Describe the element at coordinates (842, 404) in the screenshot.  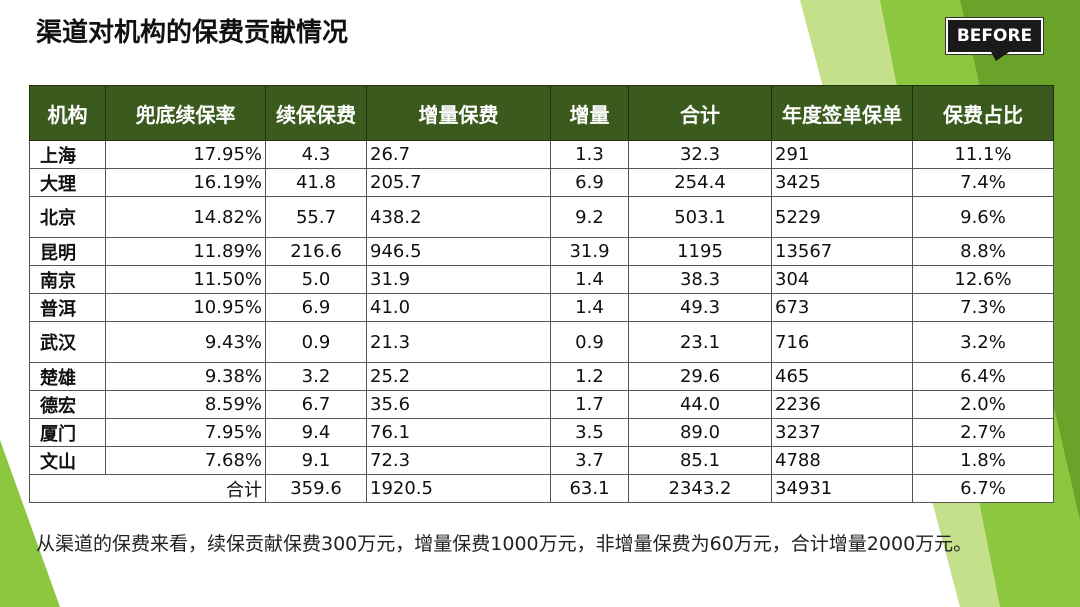
I see `annual-policies-cell: 2236` at that location.